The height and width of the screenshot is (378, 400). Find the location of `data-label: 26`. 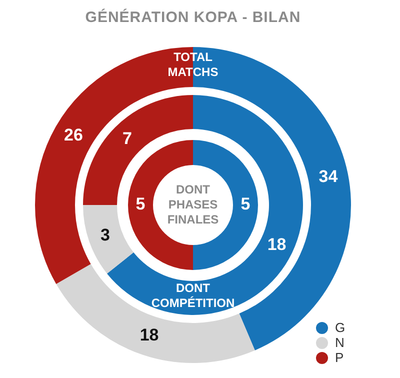

data-label: 26 is located at coordinates (73, 135).